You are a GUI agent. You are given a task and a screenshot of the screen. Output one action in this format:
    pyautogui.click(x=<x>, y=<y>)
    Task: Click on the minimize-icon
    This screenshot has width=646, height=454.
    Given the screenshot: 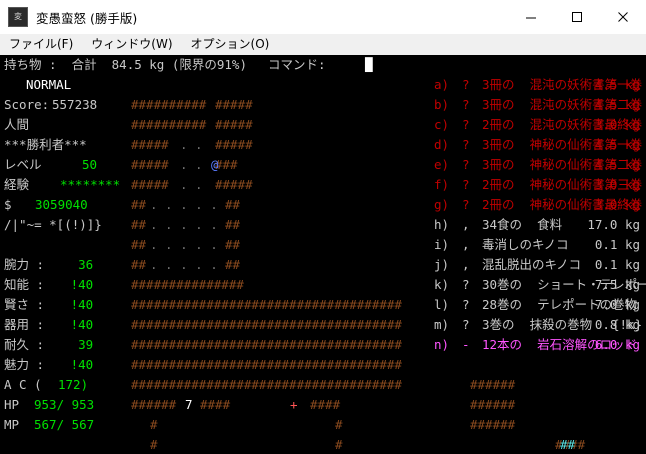 What is the action you would take?
    pyautogui.click(x=531, y=18)
    